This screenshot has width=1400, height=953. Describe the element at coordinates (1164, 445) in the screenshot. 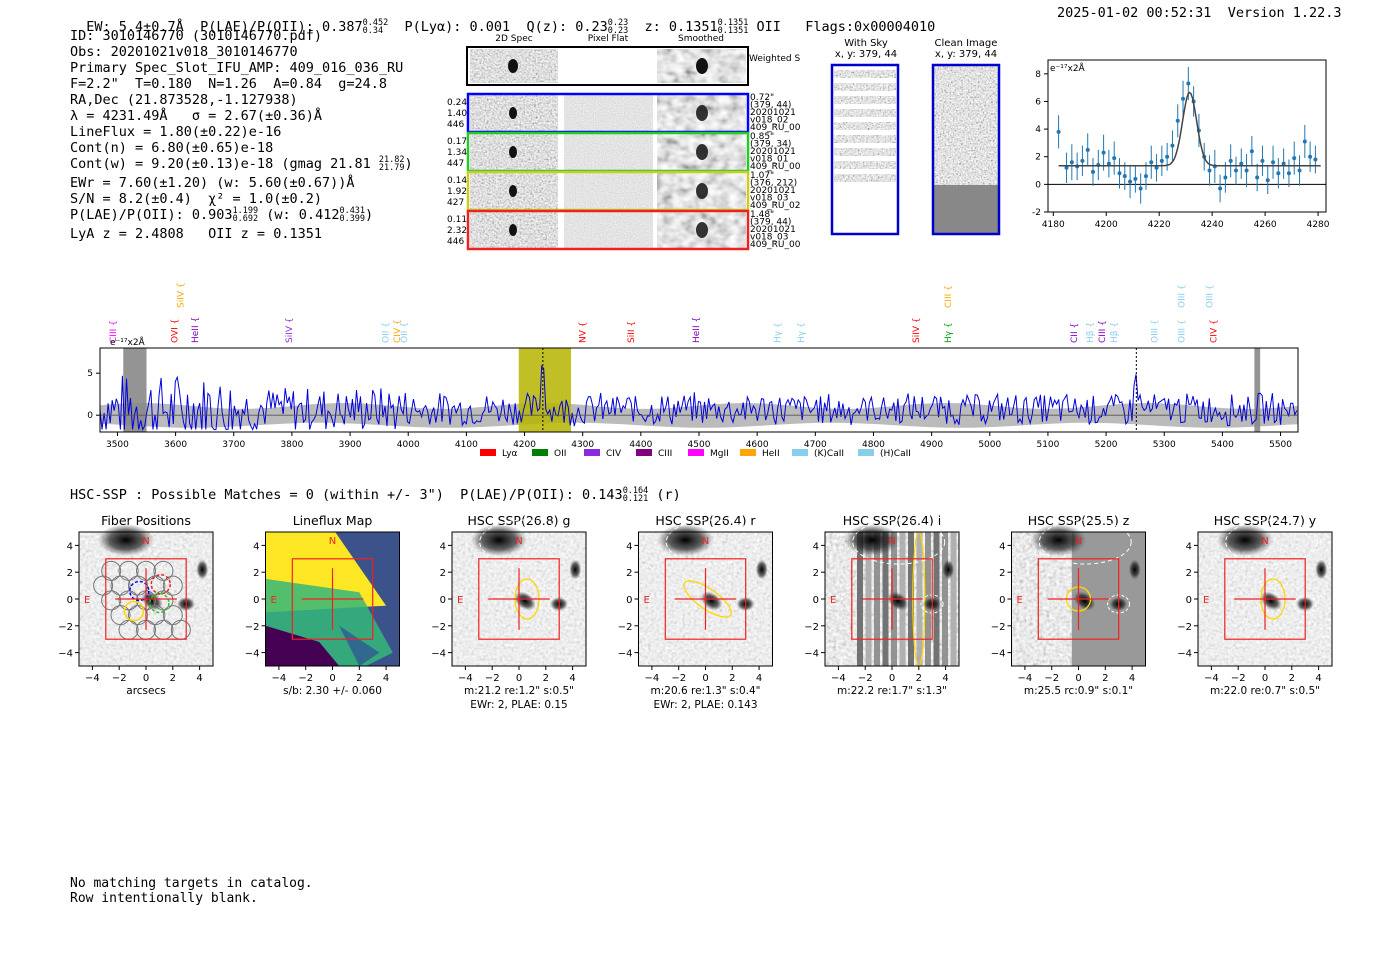

I see `spectrum-xtick-label: 5300` at that location.